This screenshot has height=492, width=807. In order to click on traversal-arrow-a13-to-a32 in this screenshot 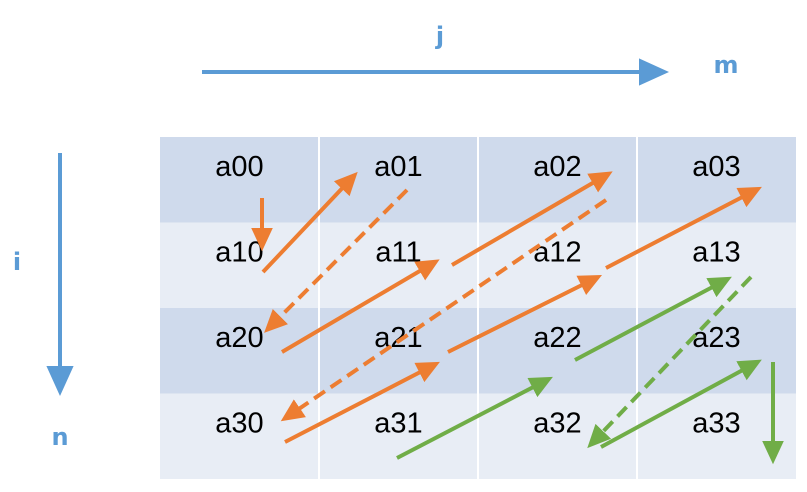, I will do `click(670, 362)`.